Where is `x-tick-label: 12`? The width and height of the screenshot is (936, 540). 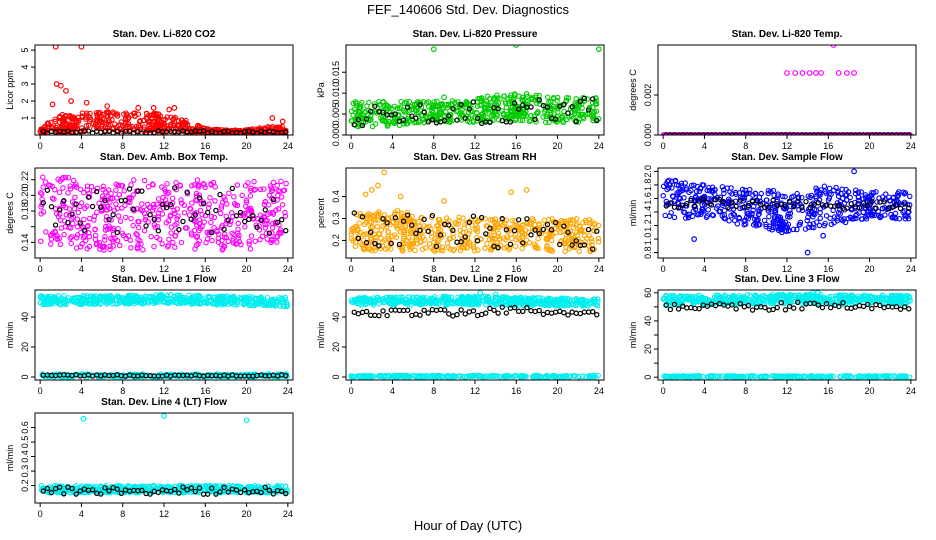 x-tick-label: 12 is located at coordinates (164, 269).